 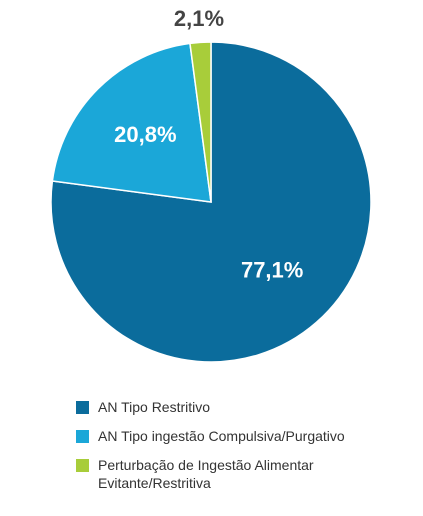 I want to click on legend-label: AN Tipo Restritivo, so click(x=154, y=407).